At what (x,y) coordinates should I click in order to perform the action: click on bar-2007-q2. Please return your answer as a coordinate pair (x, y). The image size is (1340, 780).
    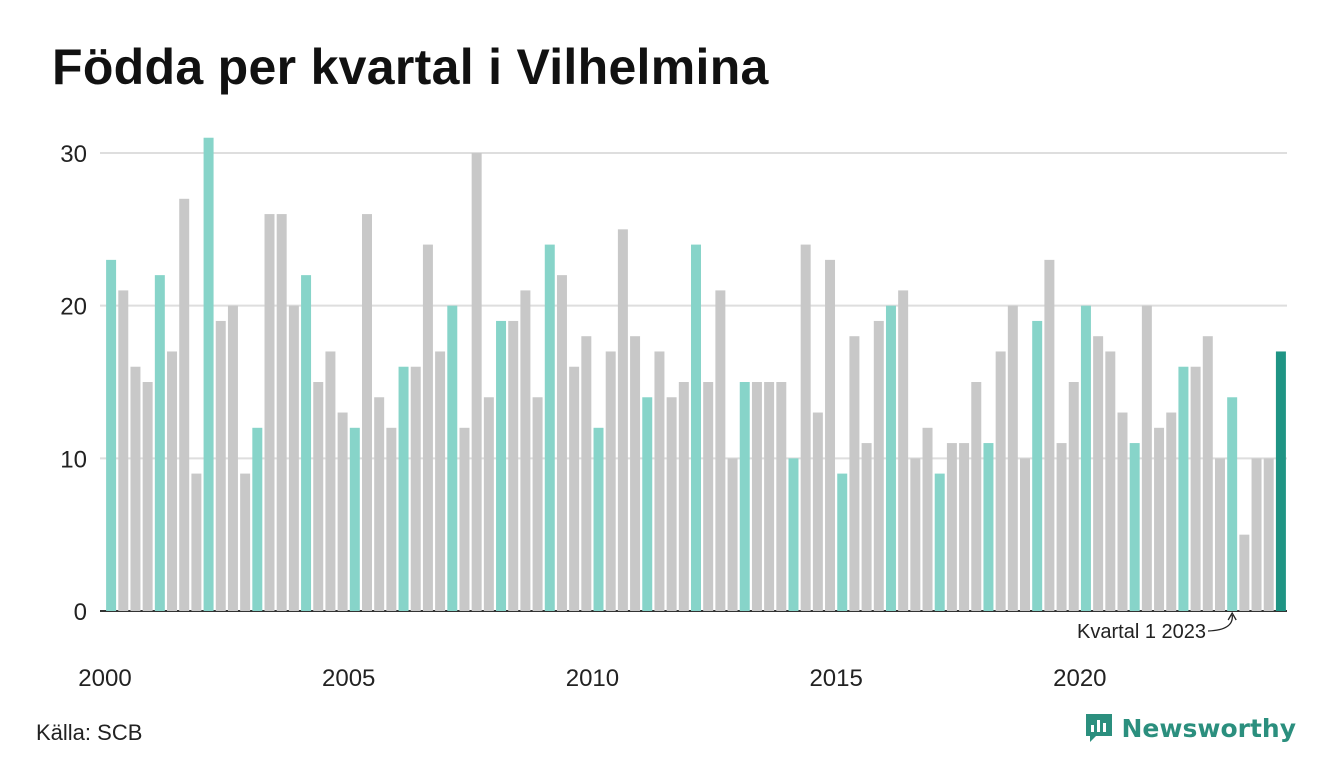
    Looking at the image, I should click on (464, 519).